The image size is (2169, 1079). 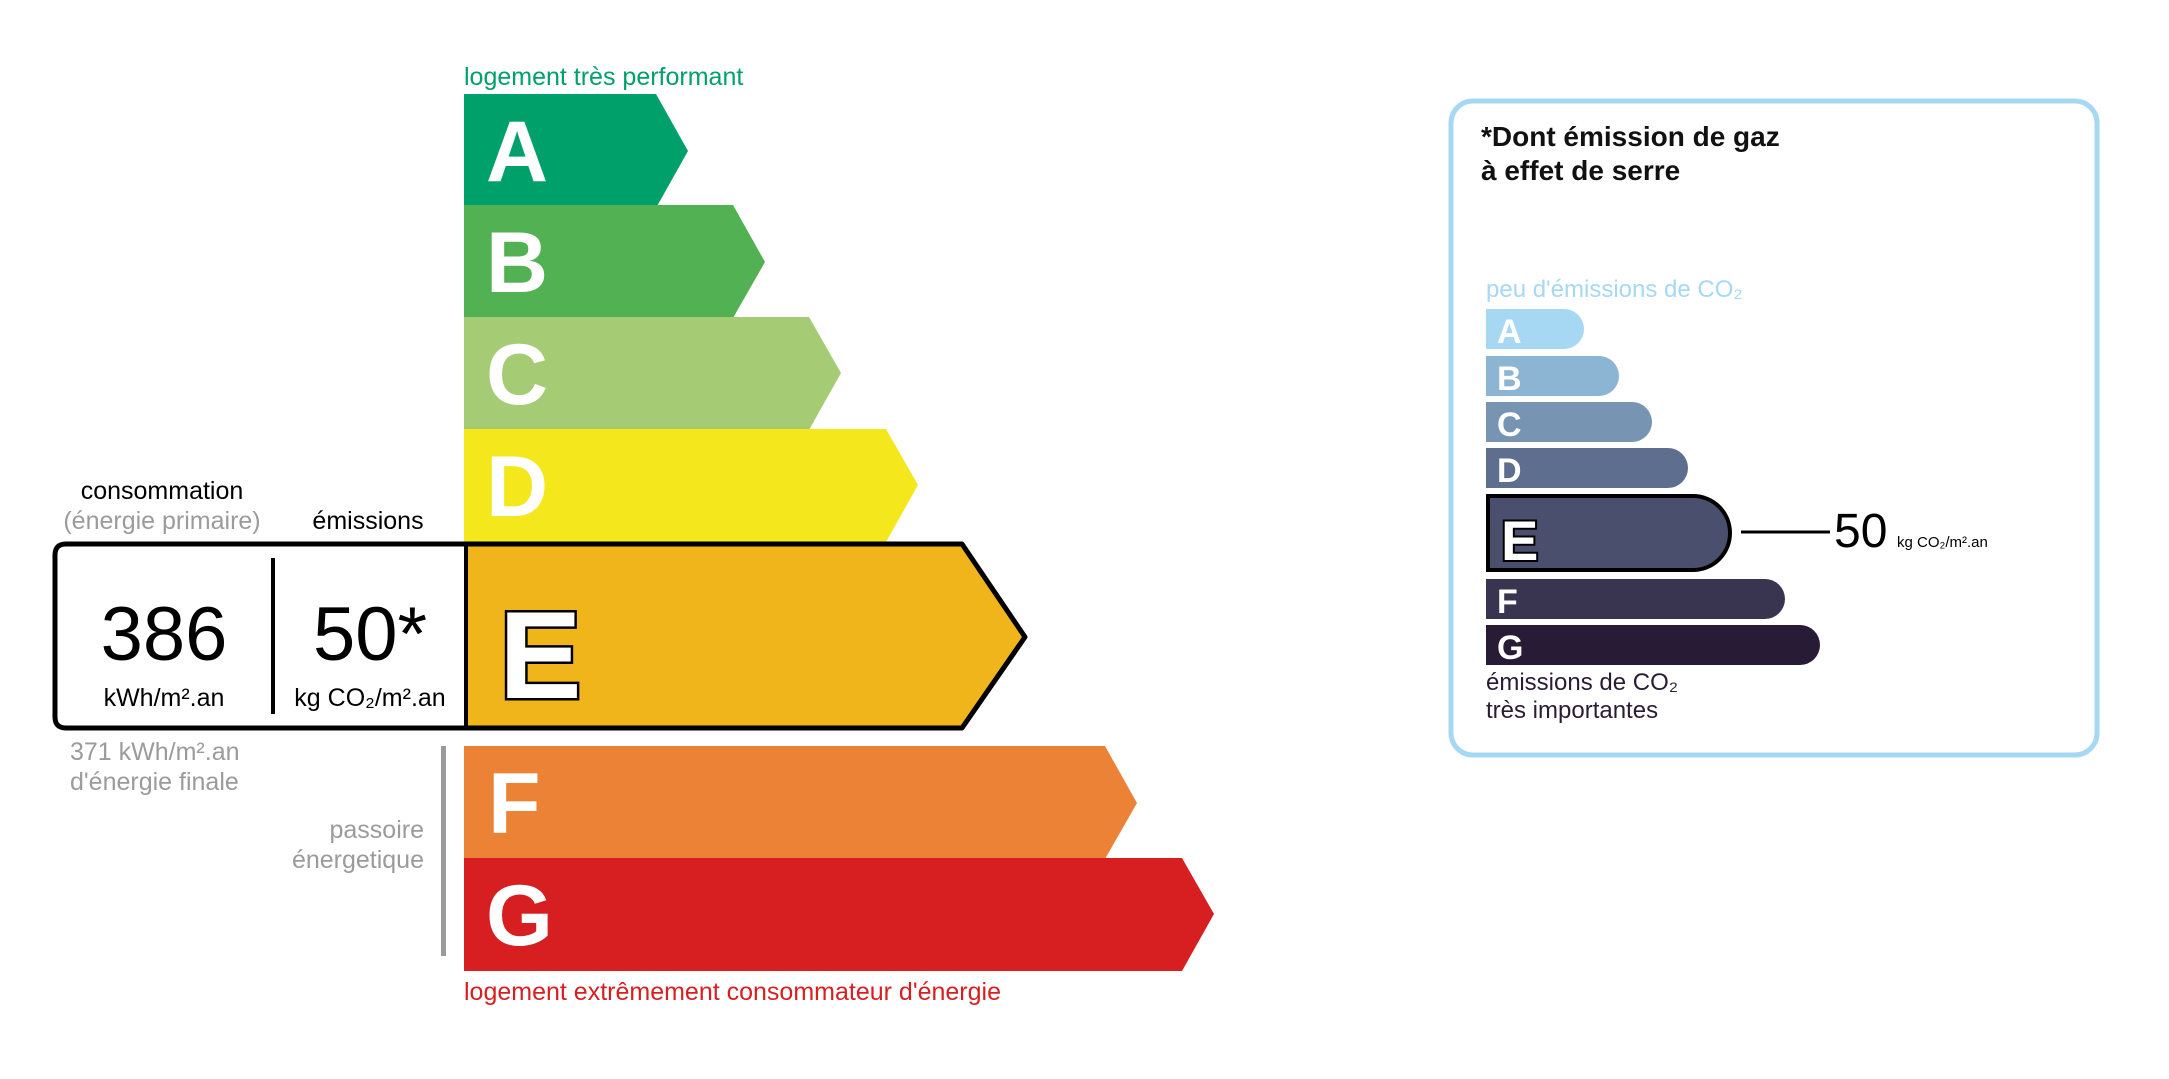 What do you see at coordinates (377, 830) in the screenshot?
I see `passoire-line1: passoire` at bounding box center [377, 830].